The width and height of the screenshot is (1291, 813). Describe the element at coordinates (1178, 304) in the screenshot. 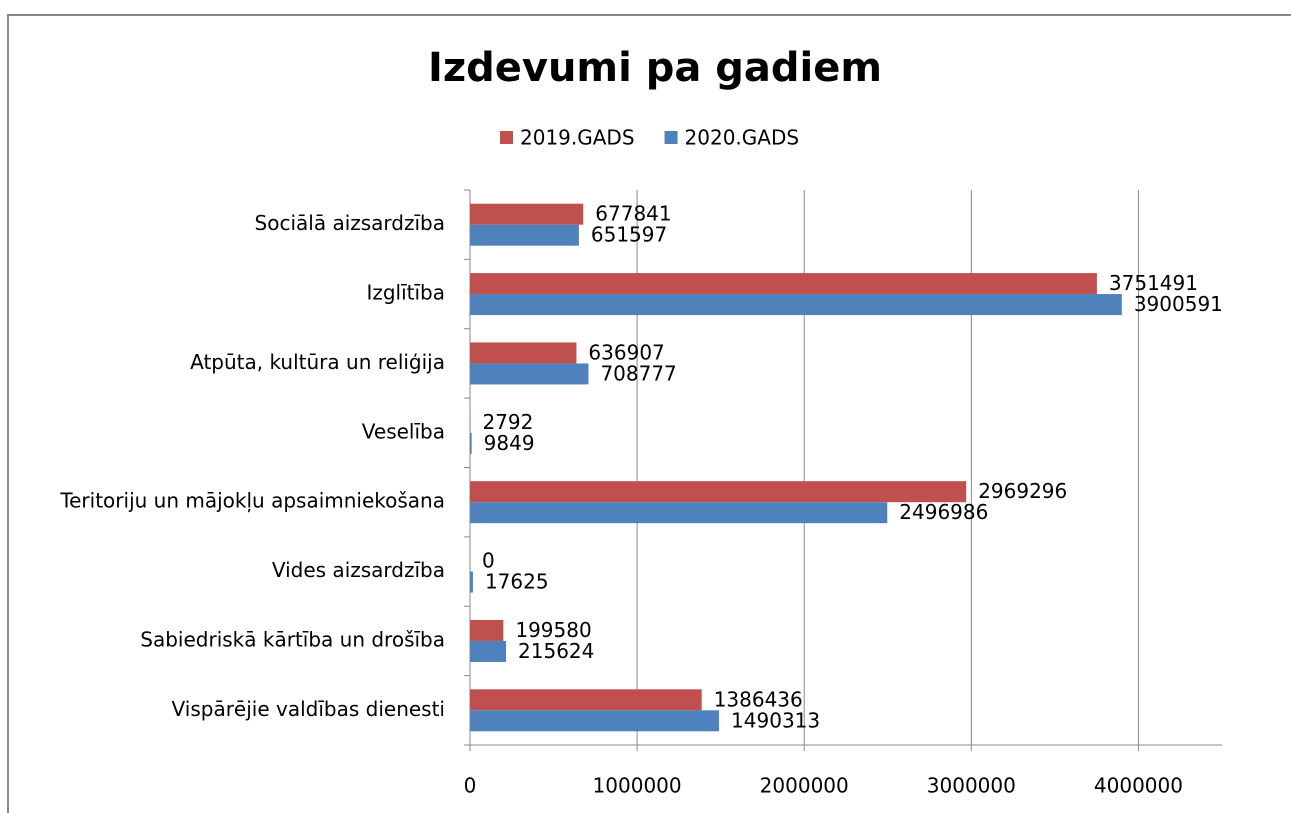

I see `value-label: 3900591` at that location.